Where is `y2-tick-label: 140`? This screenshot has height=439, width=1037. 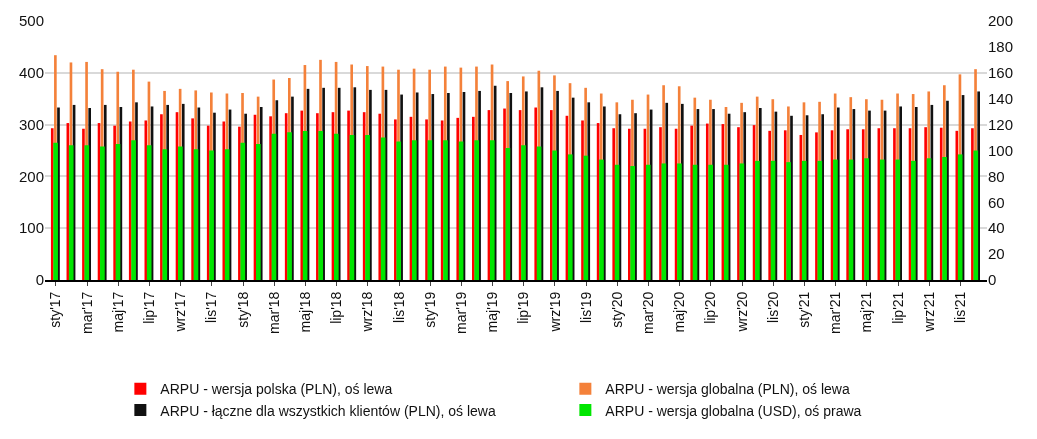
y2-tick-label: 140 is located at coordinates (1001, 98).